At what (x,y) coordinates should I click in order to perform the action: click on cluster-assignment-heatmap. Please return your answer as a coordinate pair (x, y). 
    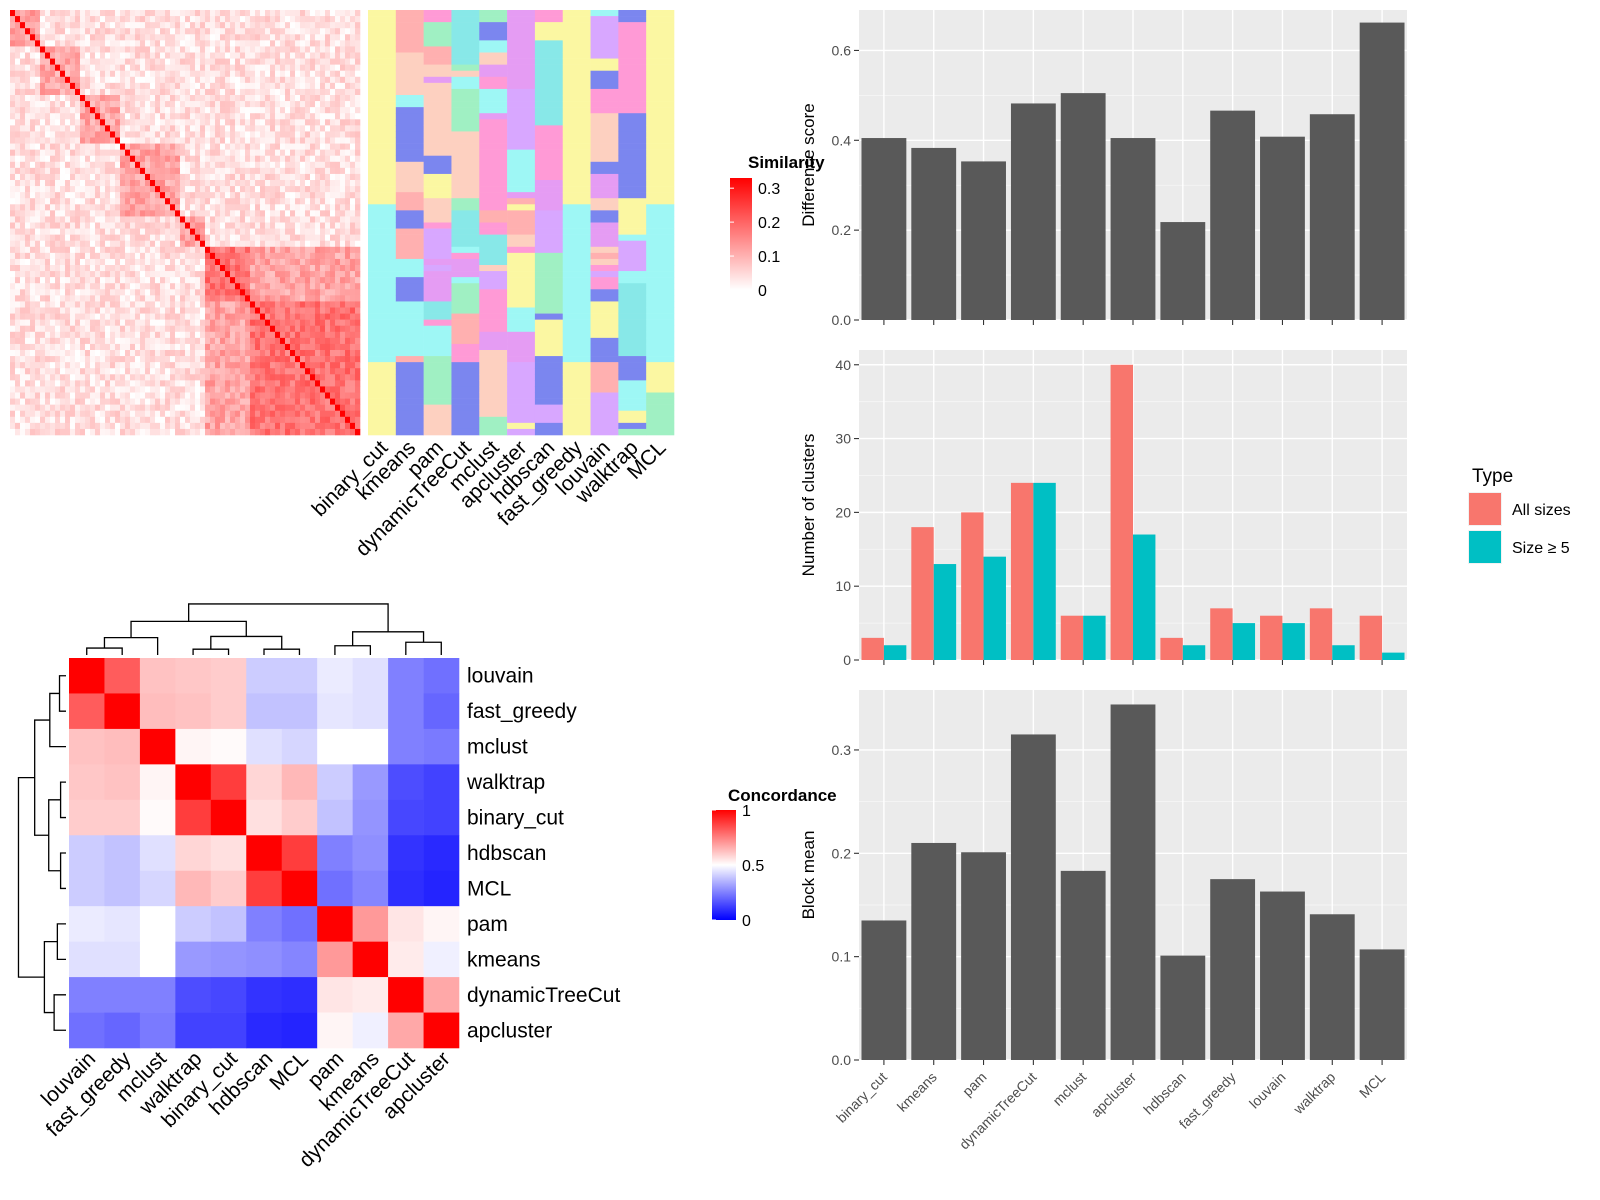
    Looking at the image, I should click on (521, 223).